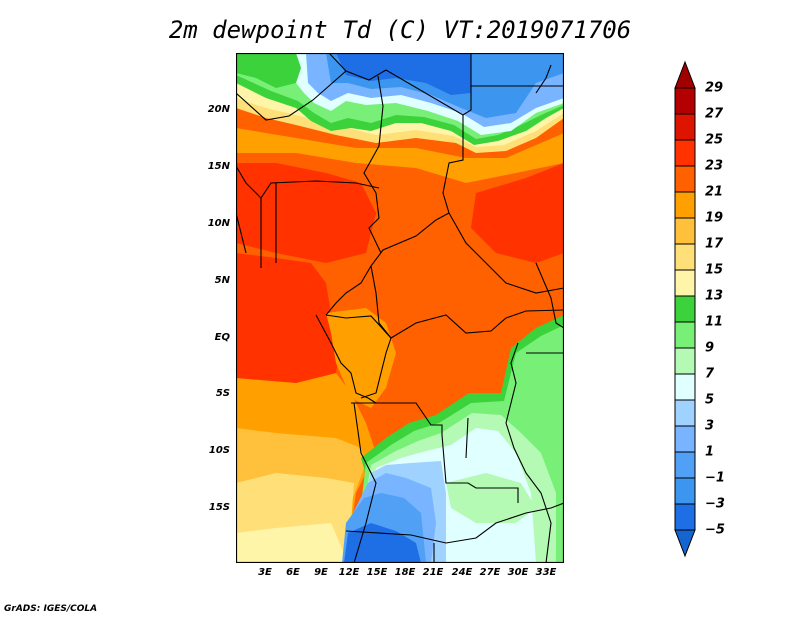 The width and height of the screenshot is (800, 618). Describe the element at coordinates (714, 244) in the screenshot. I see `colorbar-label: 17` at that location.